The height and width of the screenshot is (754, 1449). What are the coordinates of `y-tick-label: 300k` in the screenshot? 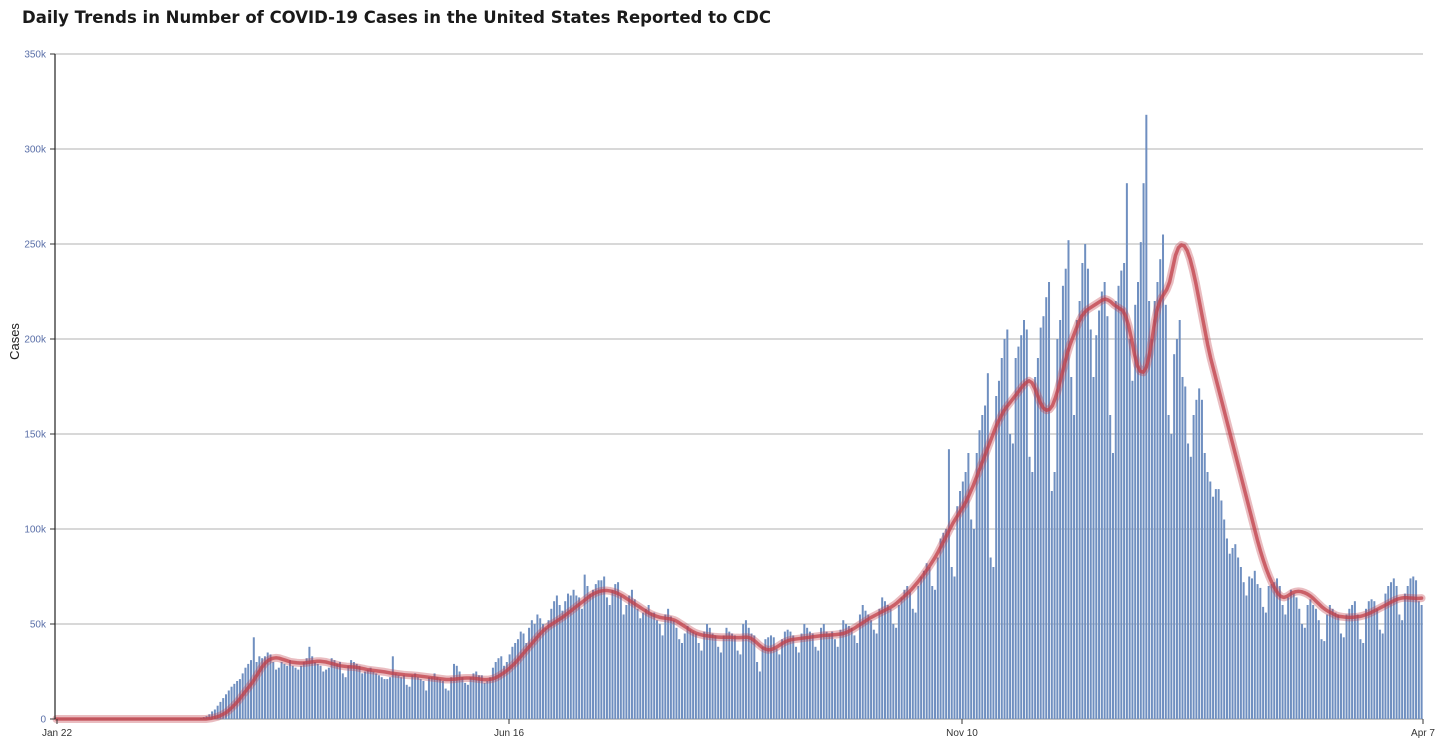 It's located at (35, 150).